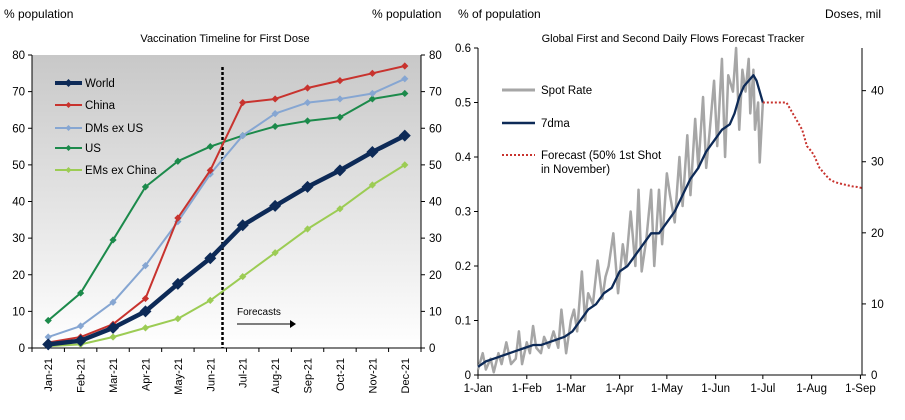  Describe the element at coordinates (811, 389) in the screenshot. I see `right-xtick-label: 1-Aug` at that location.